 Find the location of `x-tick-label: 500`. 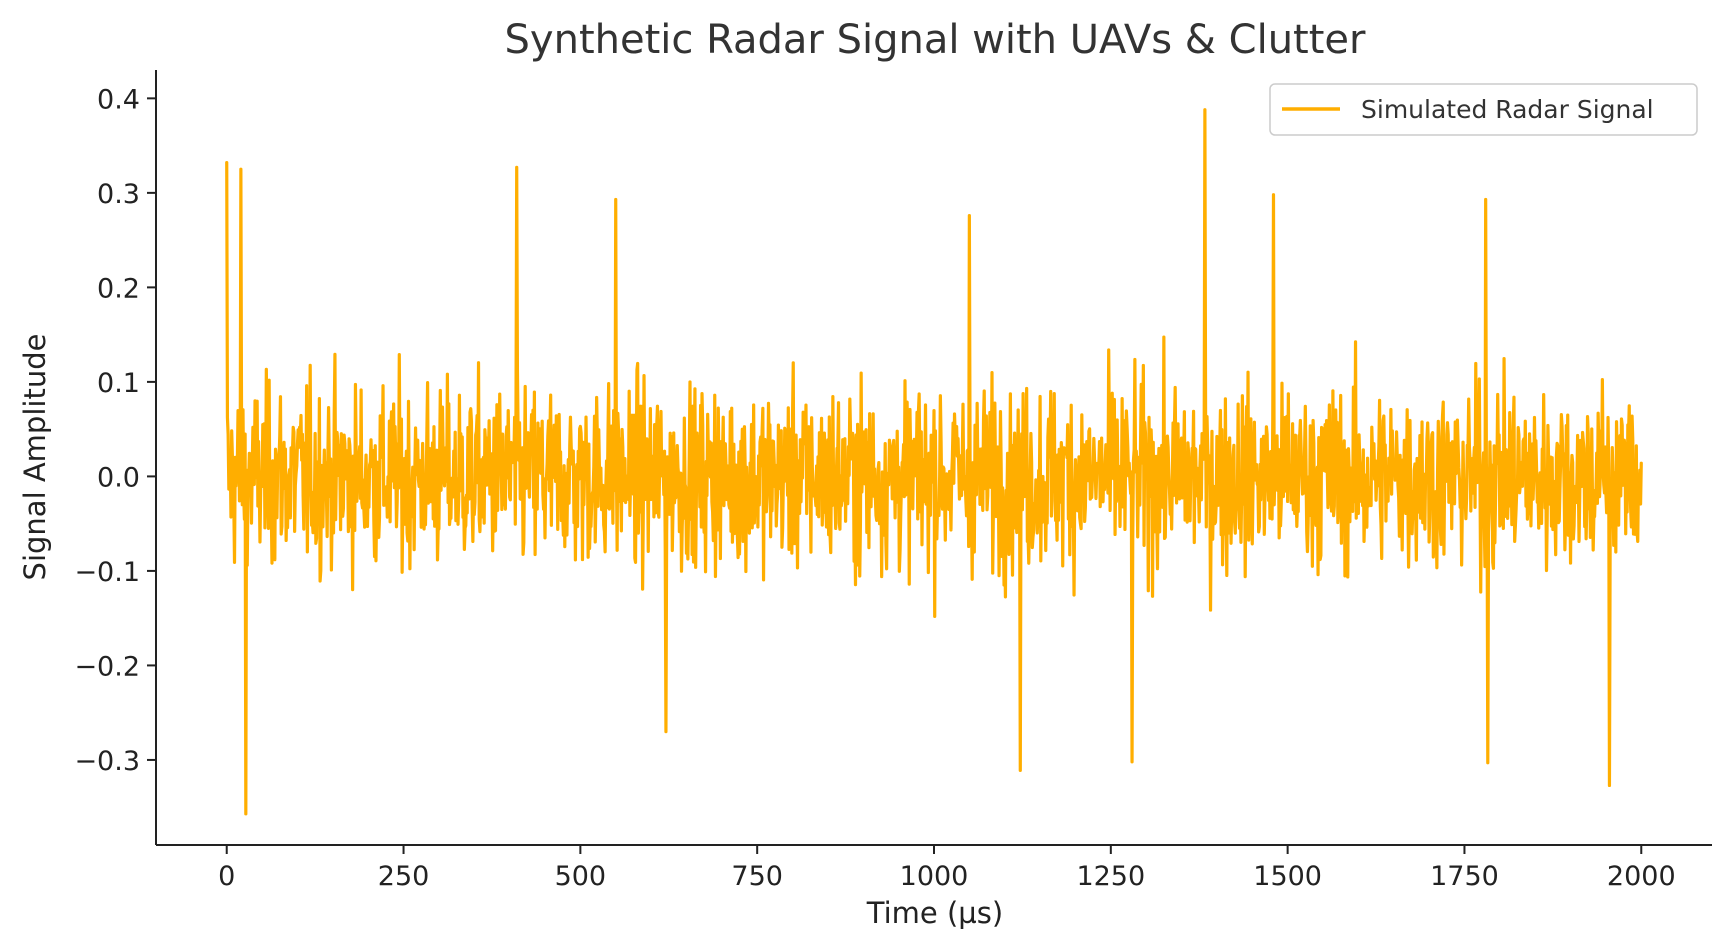

x-tick-label: 500 is located at coordinates (581, 876).